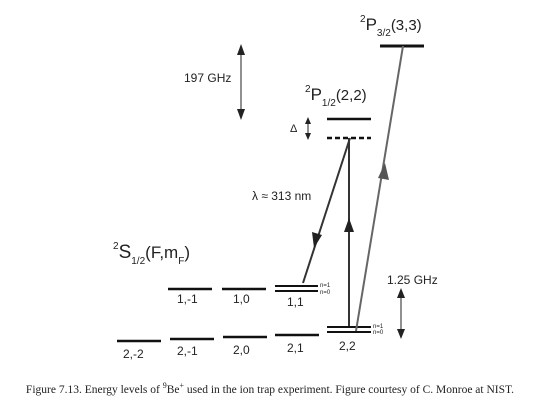  Describe the element at coordinates (207, 78) in the screenshot. I see `fine-structure-label: 197 GHz` at that location.